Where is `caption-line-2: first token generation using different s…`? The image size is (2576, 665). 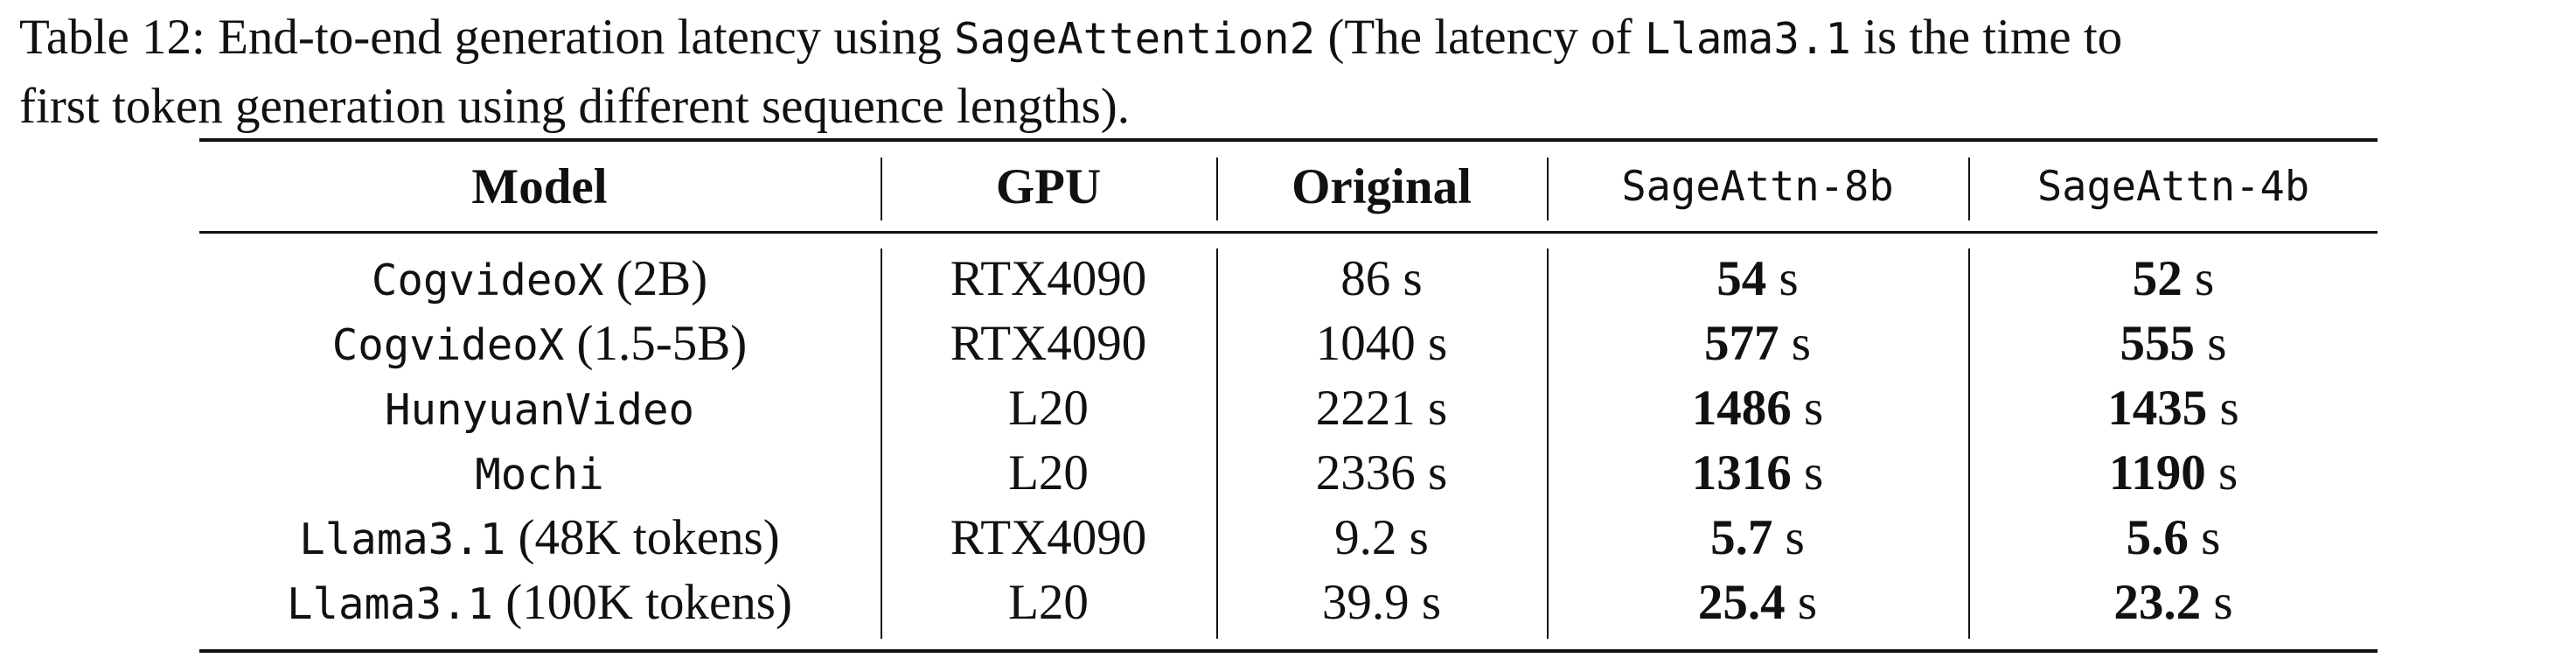
caption-line-2: first token generation using different s… is located at coordinates (574, 106).